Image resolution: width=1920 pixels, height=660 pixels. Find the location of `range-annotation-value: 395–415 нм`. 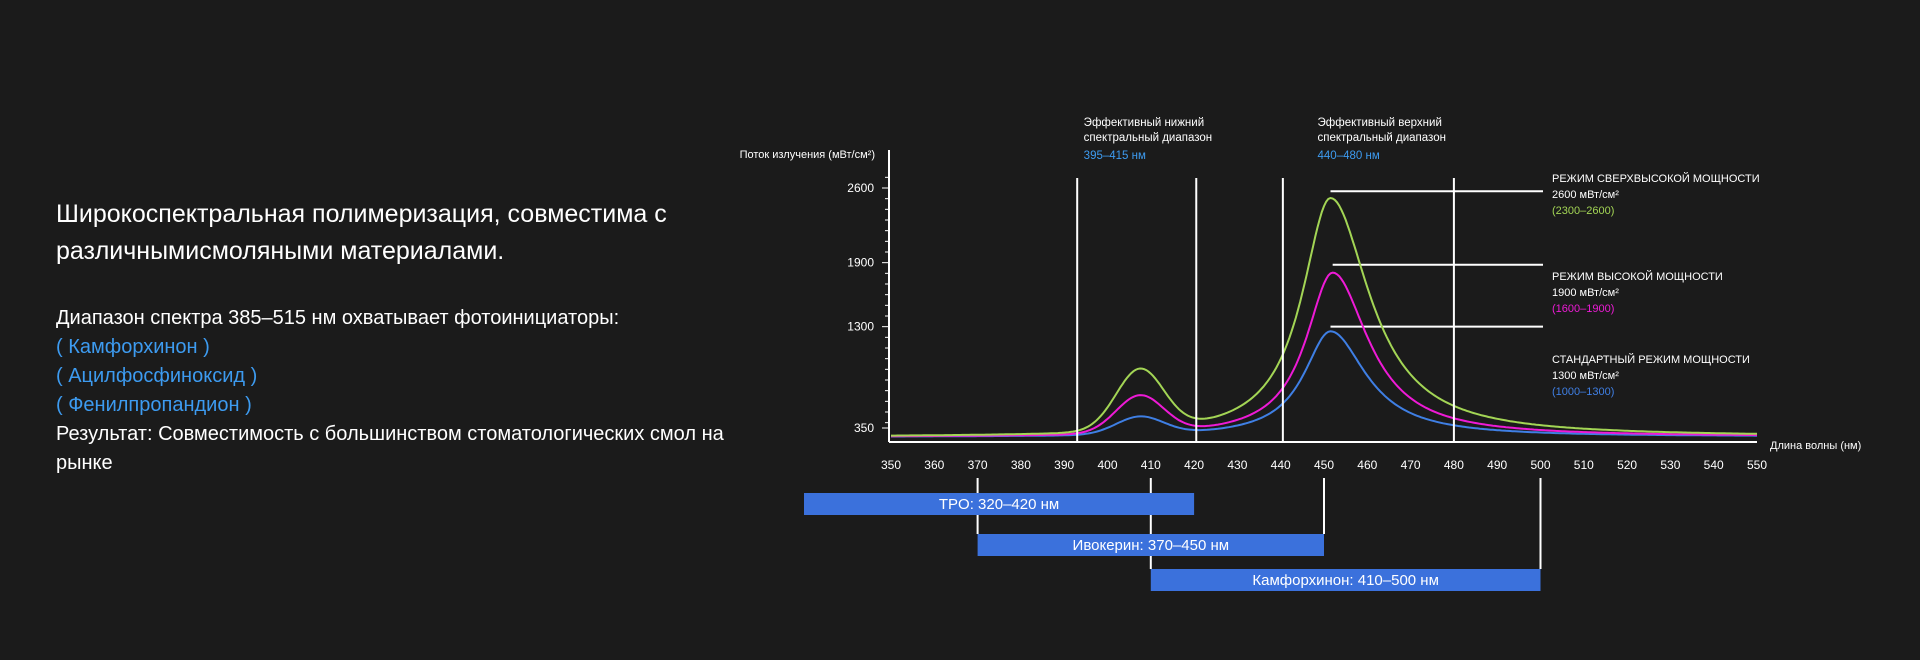

range-annotation-value: 395–415 нм is located at coordinates (1115, 156).